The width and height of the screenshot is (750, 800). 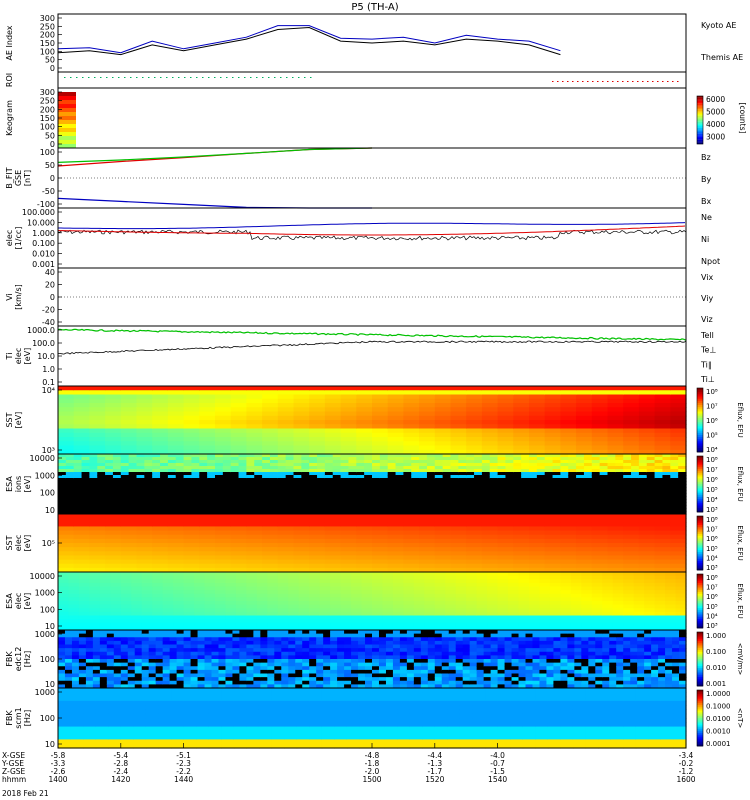 I want to click on colorbar-tick: 4000, so click(x=715, y=124).